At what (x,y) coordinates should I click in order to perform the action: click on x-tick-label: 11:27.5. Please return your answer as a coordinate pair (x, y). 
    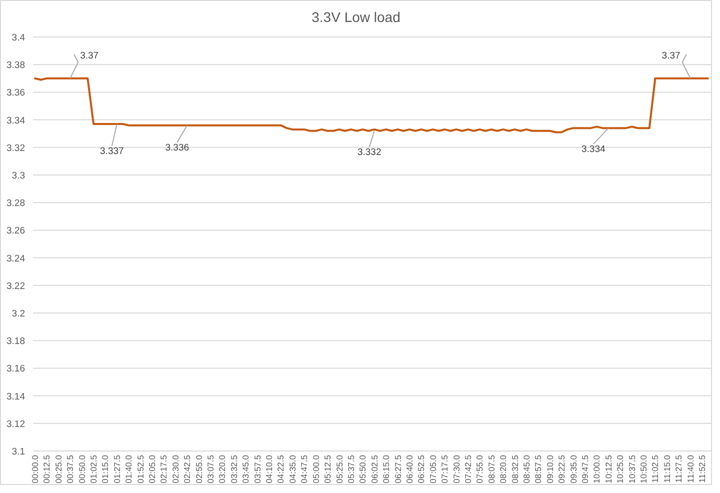
    Looking at the image, I should click on (679, 468).